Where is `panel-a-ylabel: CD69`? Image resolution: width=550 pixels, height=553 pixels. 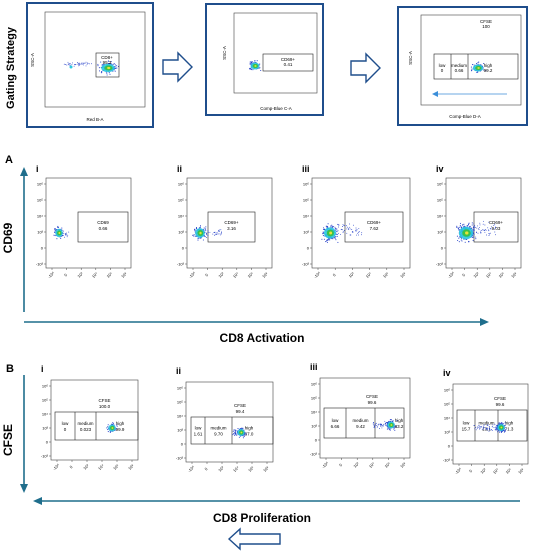
panel-a-ylabel: CD69 is located at coordinates (8, 237).